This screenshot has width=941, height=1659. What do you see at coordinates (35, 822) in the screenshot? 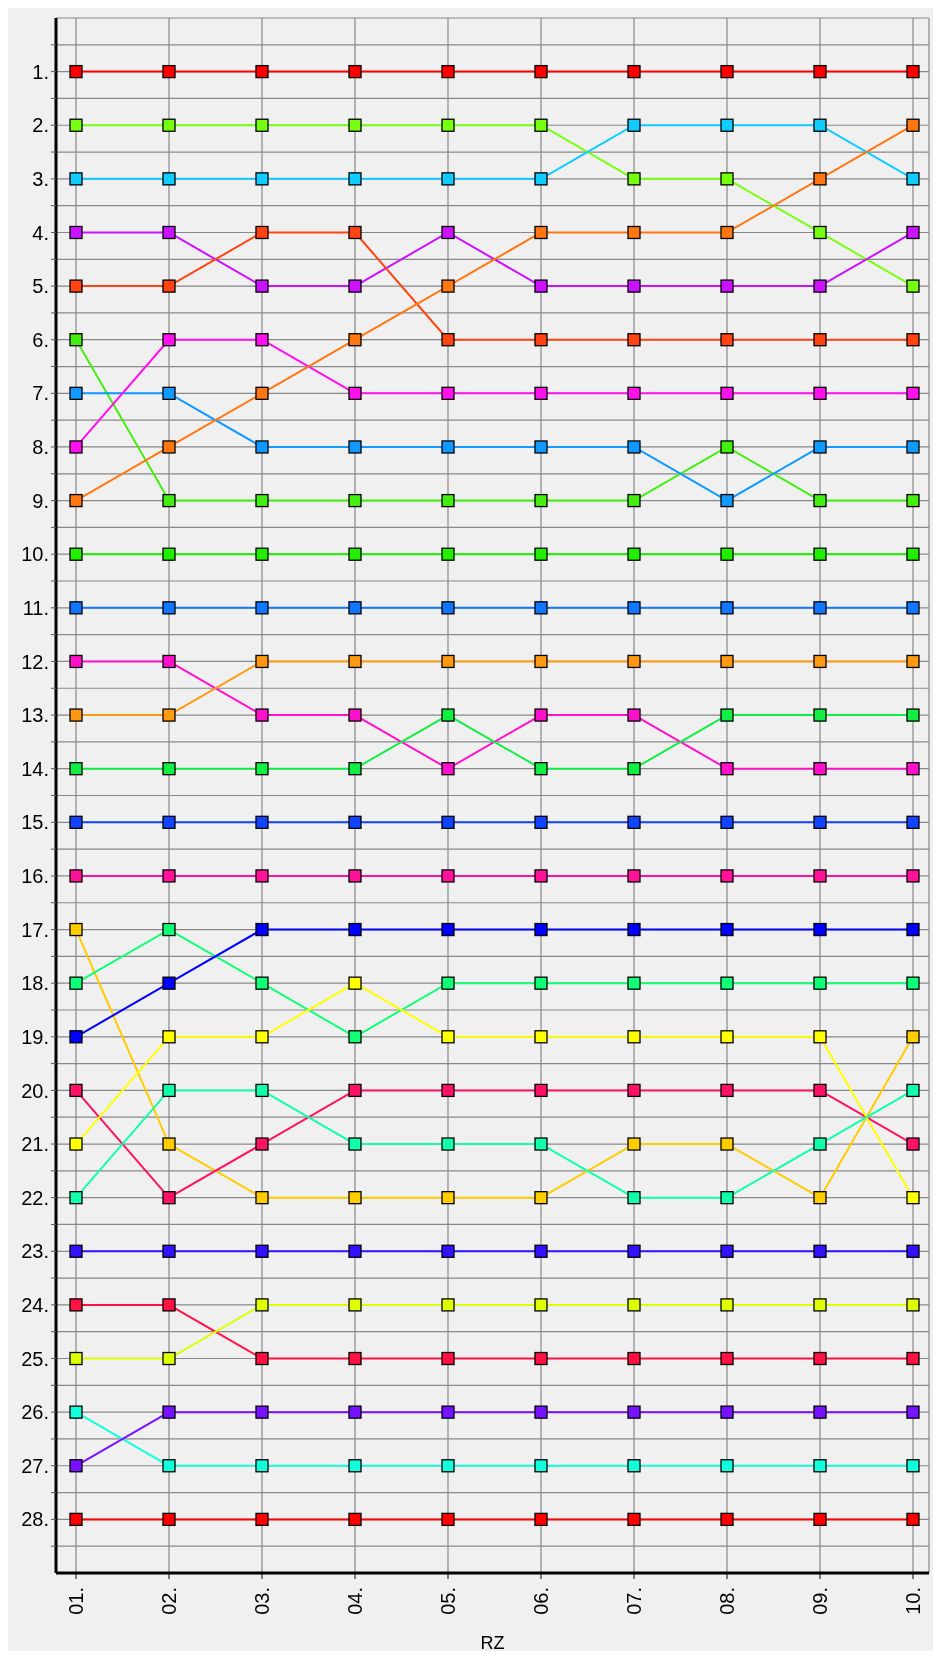
I see `y-tick-label: 15.` at bounding box center [35, 822].